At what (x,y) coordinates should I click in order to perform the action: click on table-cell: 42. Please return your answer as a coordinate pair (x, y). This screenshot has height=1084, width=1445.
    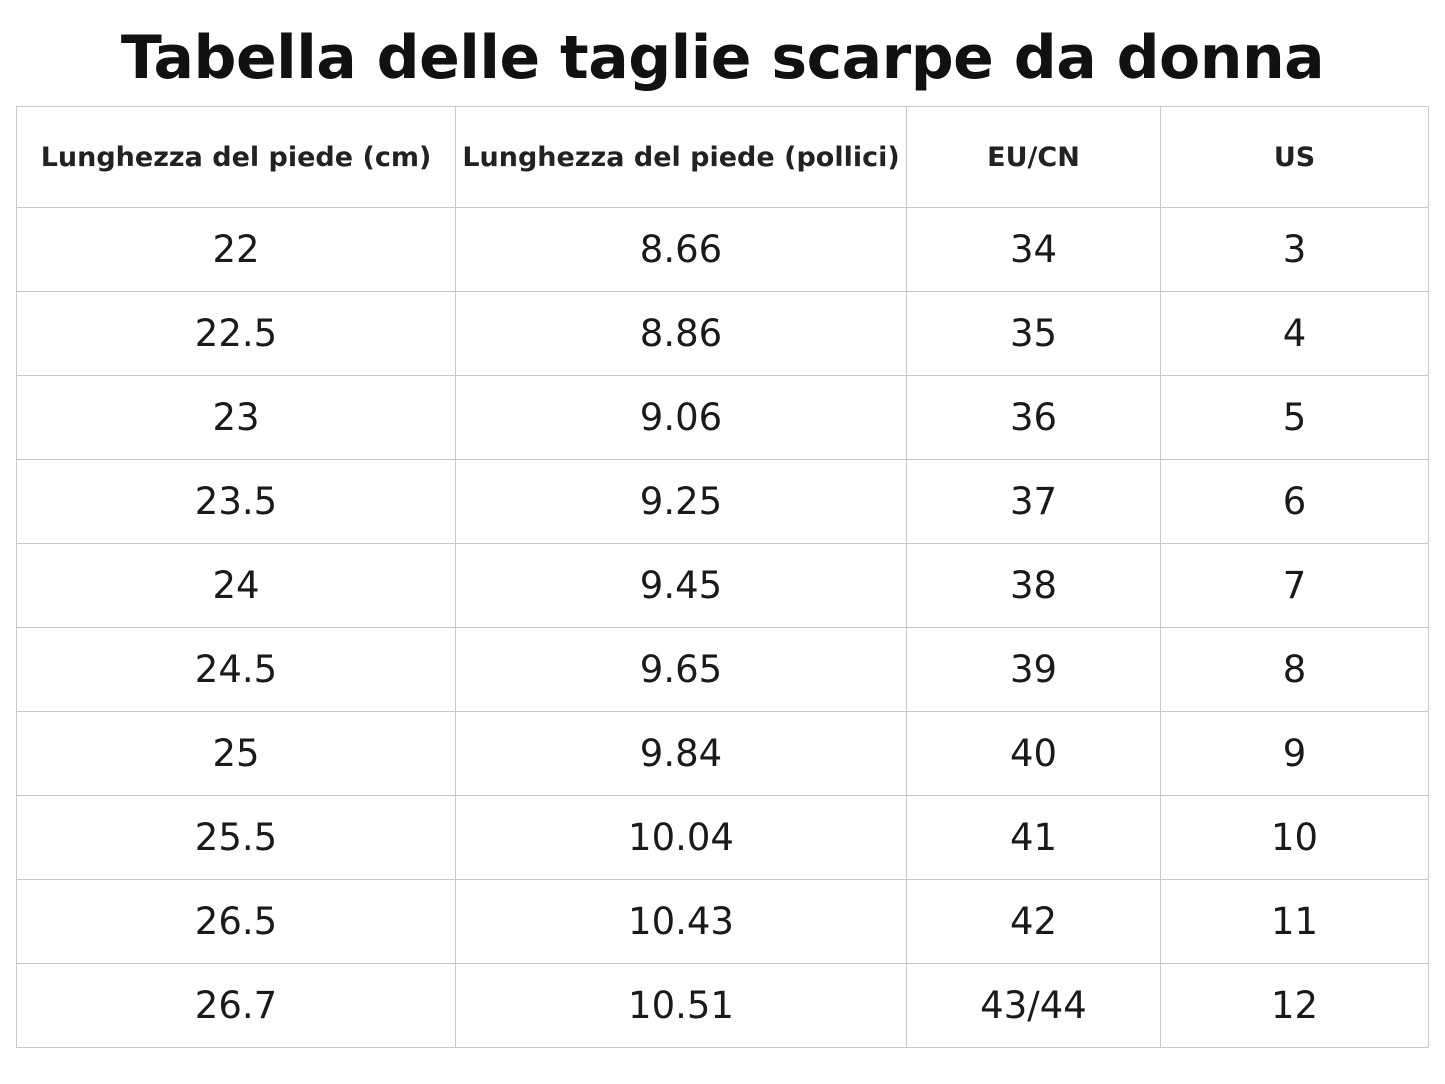
    Looking at the image, I should click on (1033, 921).